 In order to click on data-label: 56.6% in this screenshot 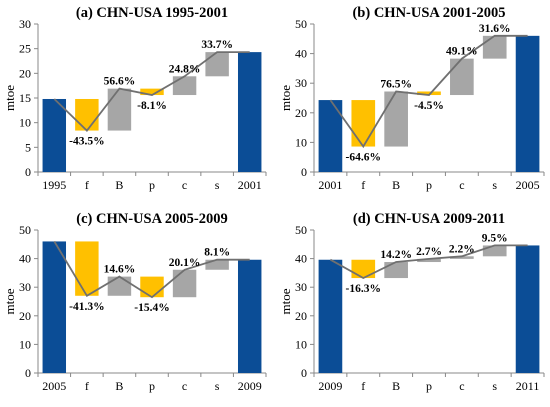, I will do `click(120, 82)`.